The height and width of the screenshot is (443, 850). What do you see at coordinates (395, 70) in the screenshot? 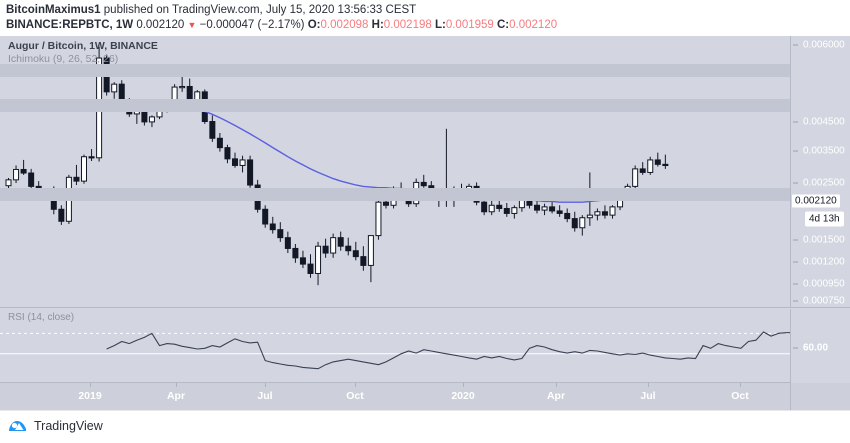
I see `zone-upper-resistance` at bounding box center [395, 70].